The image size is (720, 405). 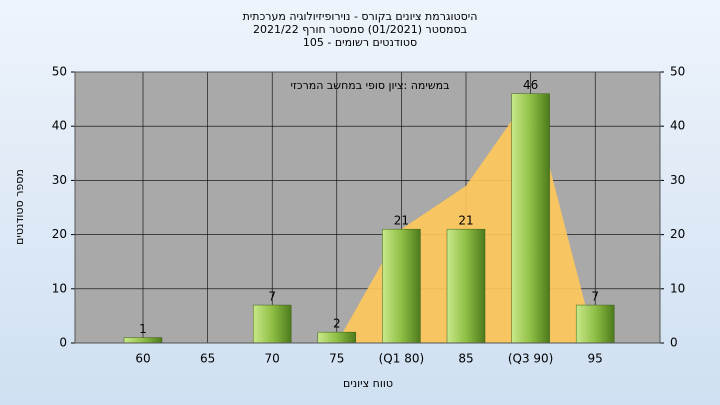 I want to click on y-tick-label: 10, so click(x=59, y=288).